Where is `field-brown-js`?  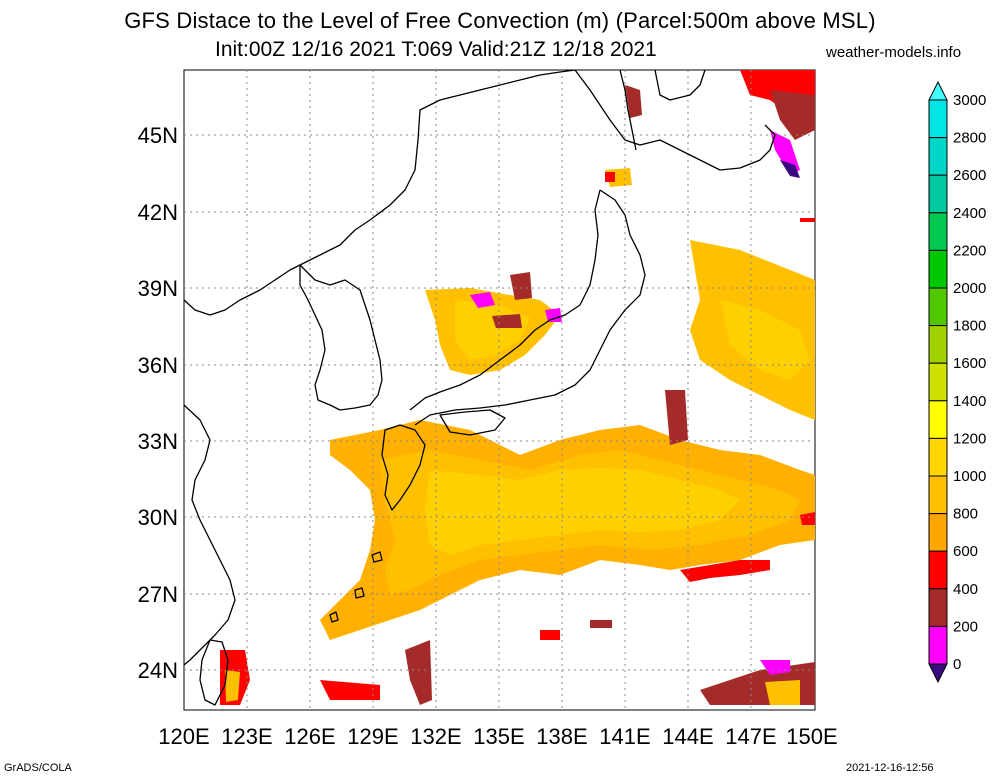
field-brown-js is located at coordinates (521, 286).